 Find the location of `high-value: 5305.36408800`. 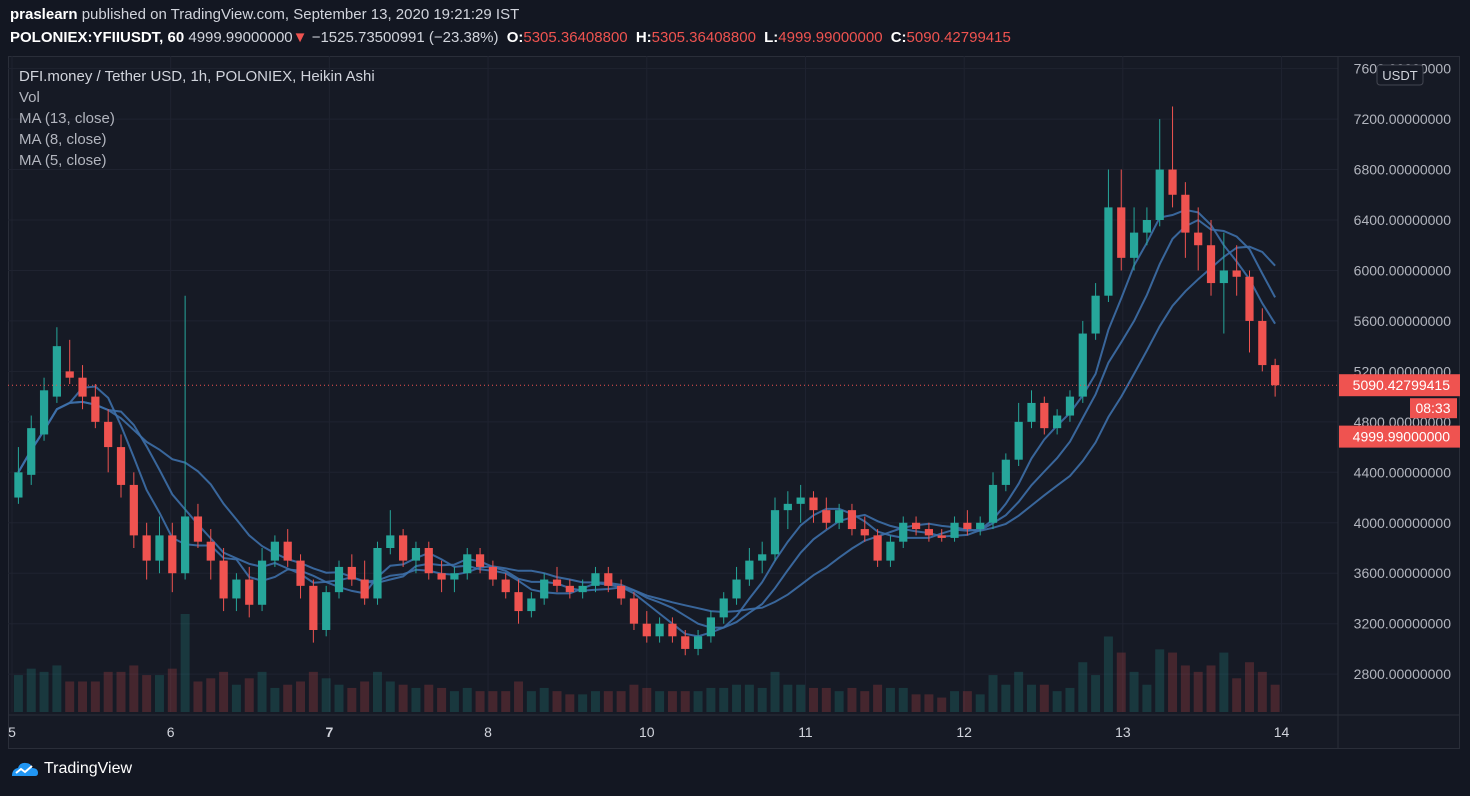

high-value: 5305.36408800 is located at coordinates (703, 37).